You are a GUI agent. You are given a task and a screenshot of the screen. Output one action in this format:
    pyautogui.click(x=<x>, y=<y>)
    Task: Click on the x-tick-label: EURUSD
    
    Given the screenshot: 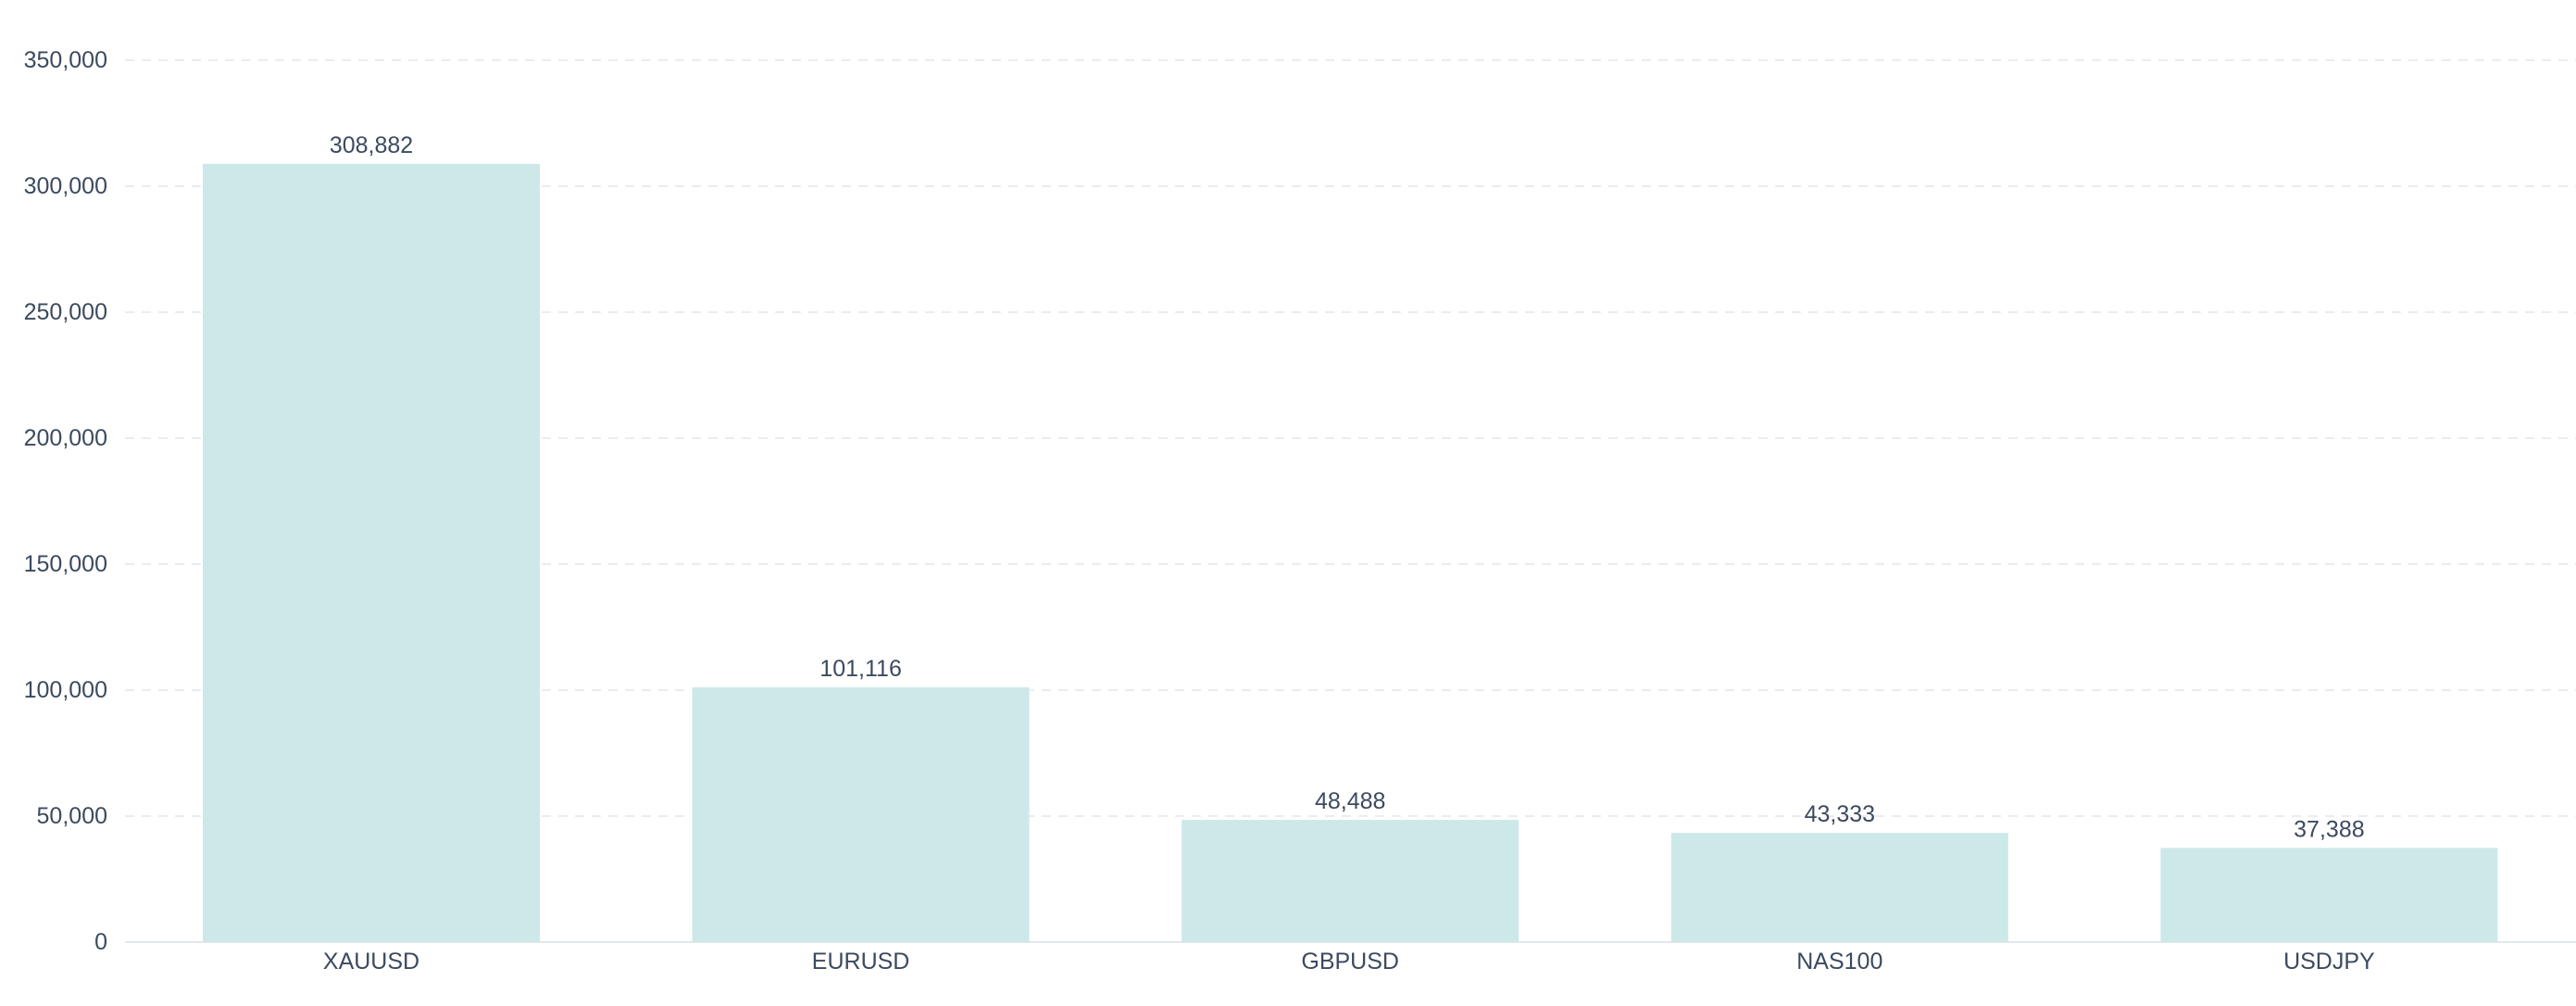 What is the action you would take?
    pyautogui.click(x=861, y=962)
    